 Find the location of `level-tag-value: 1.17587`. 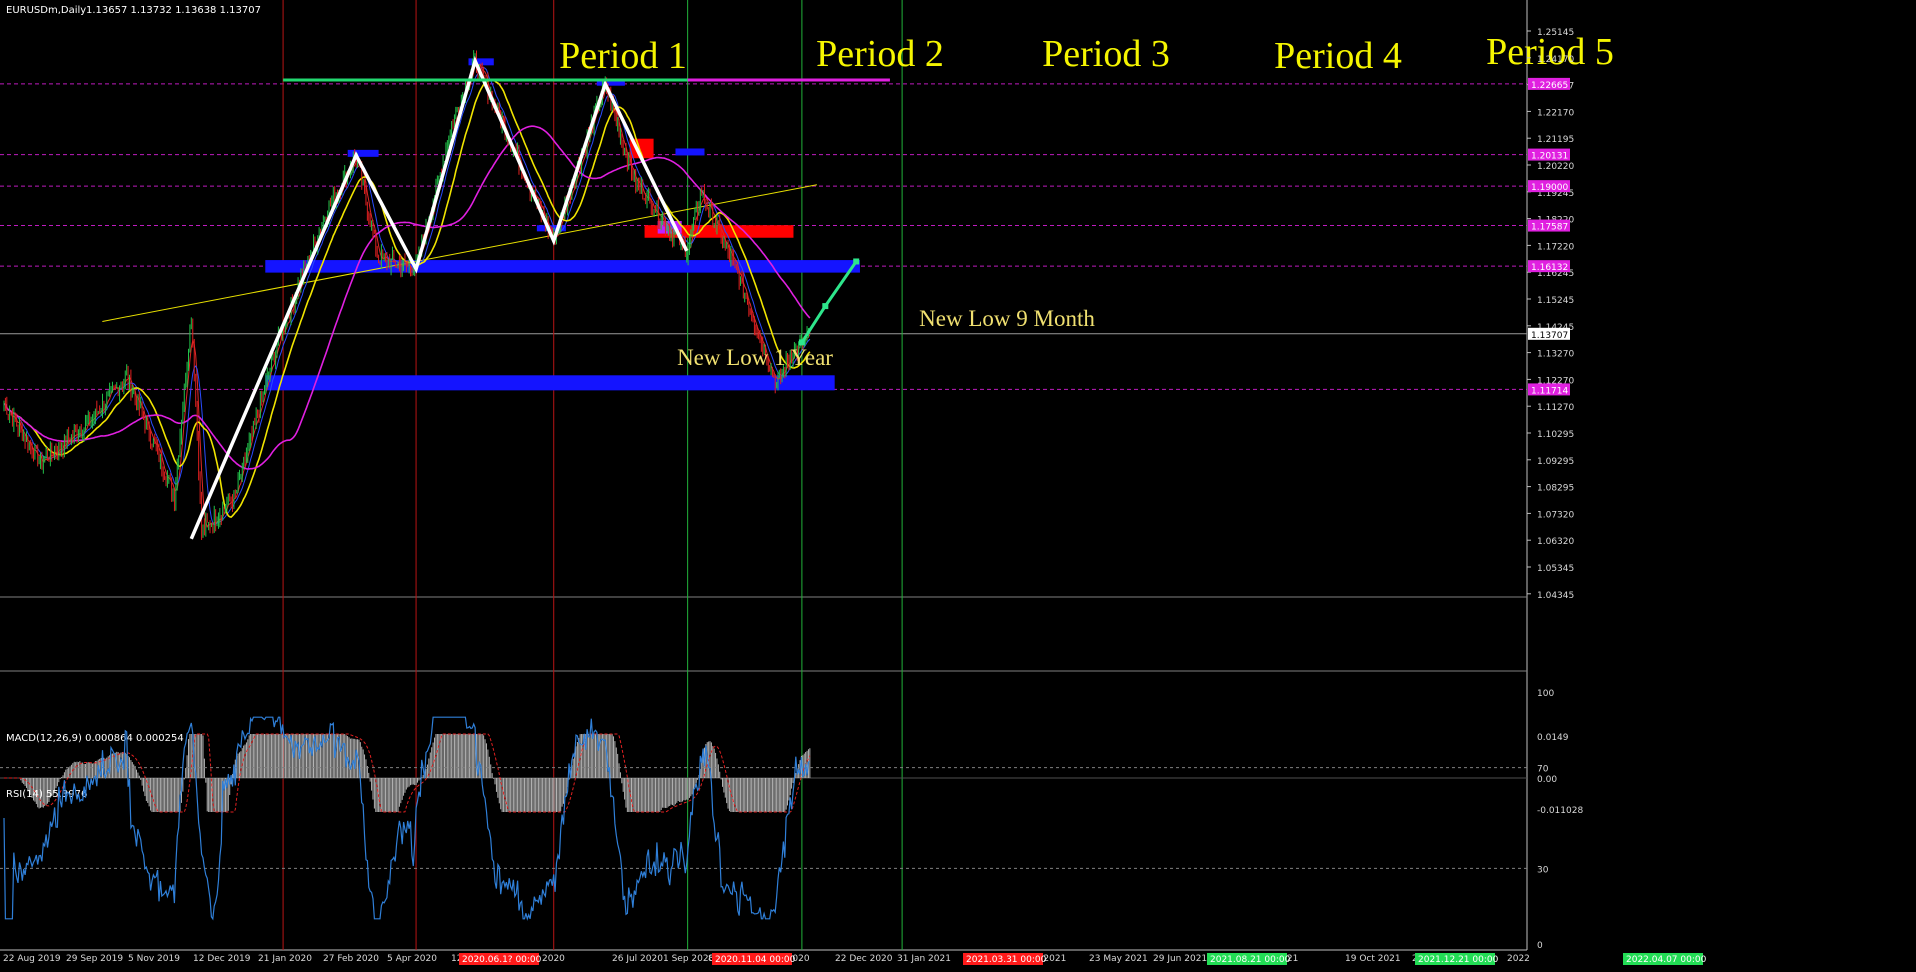

level-tag-value: 1.17587 is located at coordinates (1549, 228).